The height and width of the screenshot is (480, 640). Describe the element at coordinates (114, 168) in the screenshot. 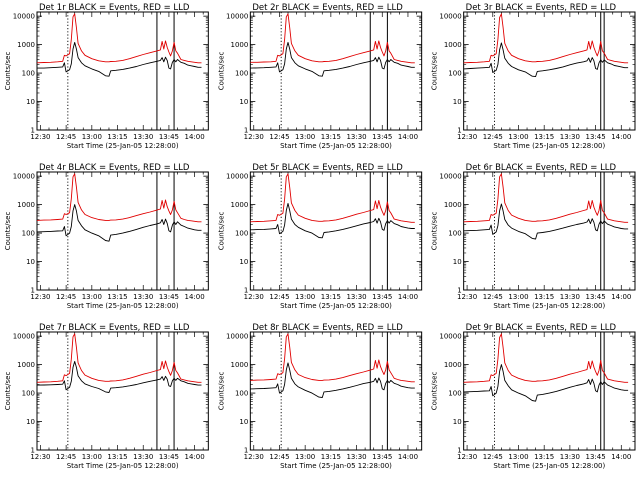

I see `chart-title: Det 4r BLACK = Events, RED = LLD` at that location.